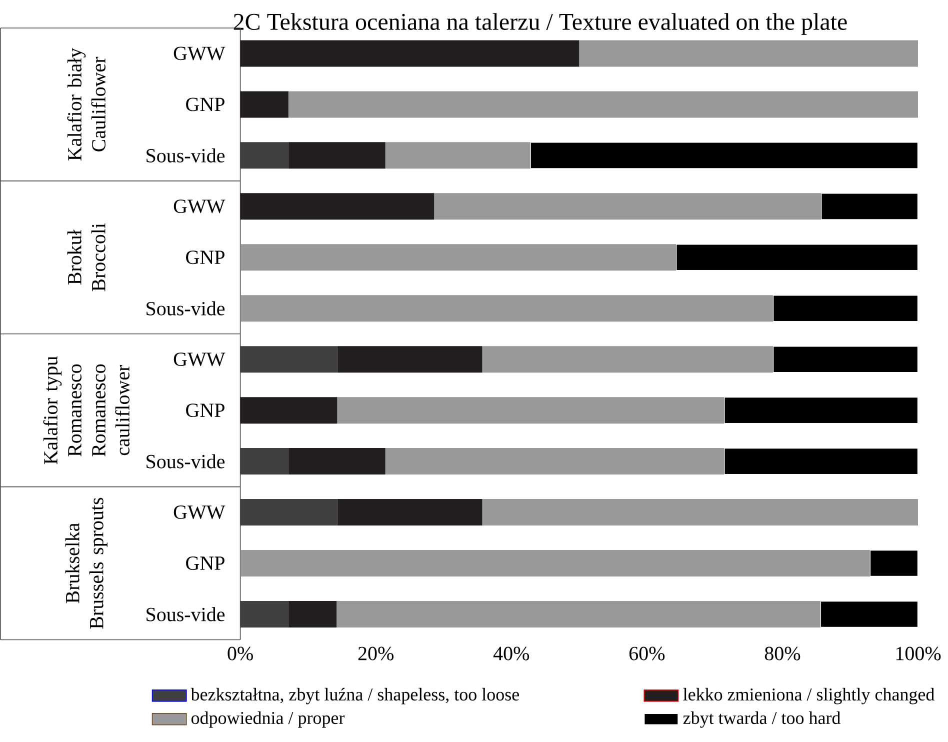 The width and height of the screenshot is (948, 742). I want to click on x-tick-label: 60%, so click(647, 653).